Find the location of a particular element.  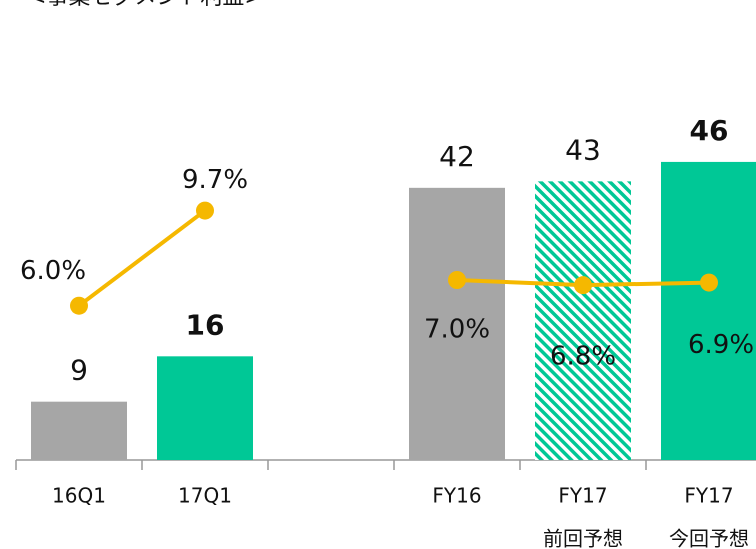

bar-value-label: 16 is located at coordinates (205, 324).